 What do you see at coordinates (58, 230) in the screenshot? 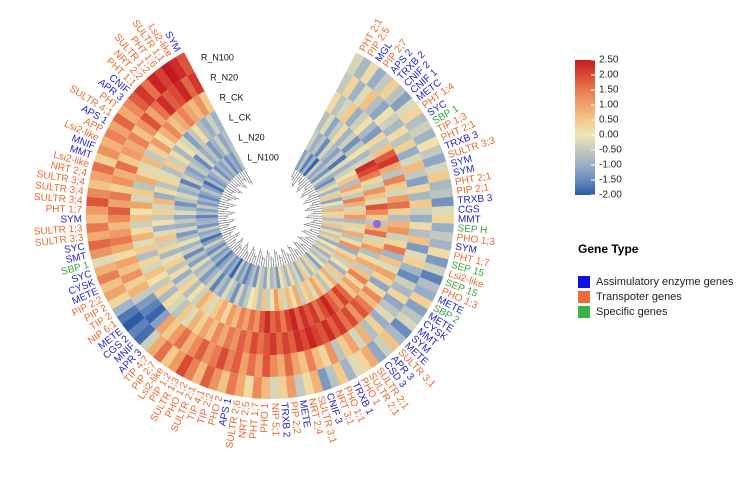
I see `gene-label: SULTR 1;3` at bounding box center [58, 230].